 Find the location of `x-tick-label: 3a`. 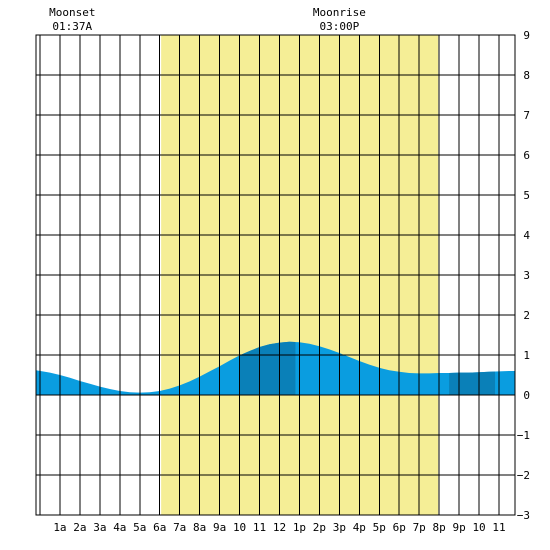

x-tick-label: 3a is located at coordinates (99, 527).